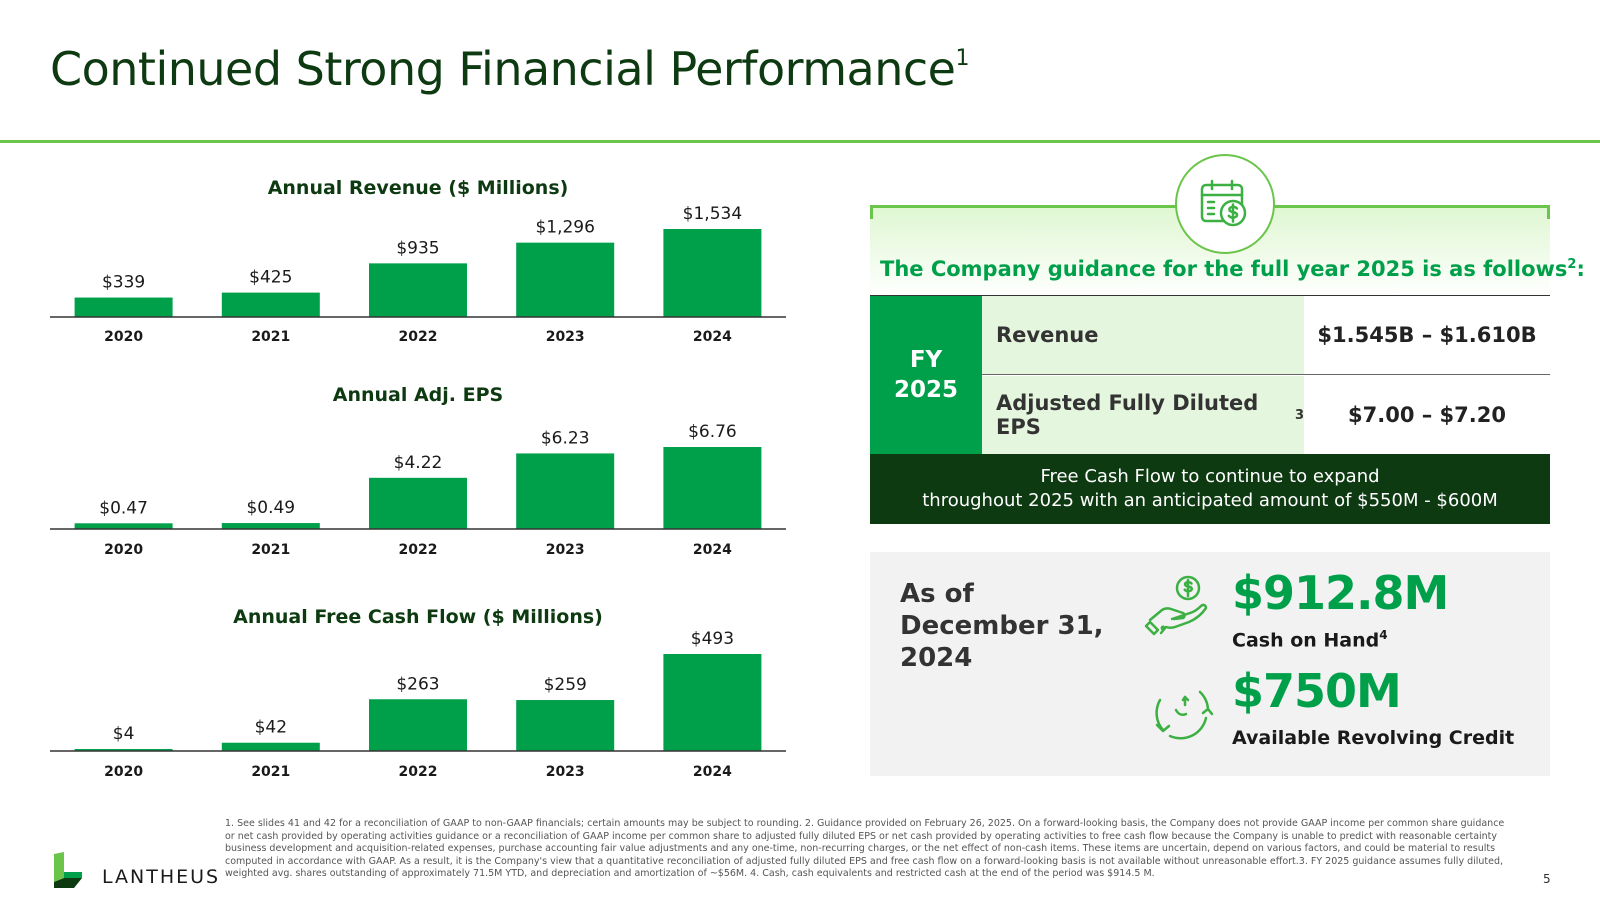  Describe the element at coordinates (1186, 710) in the screenshot. I see `revolving-arrows-icon` at that location.